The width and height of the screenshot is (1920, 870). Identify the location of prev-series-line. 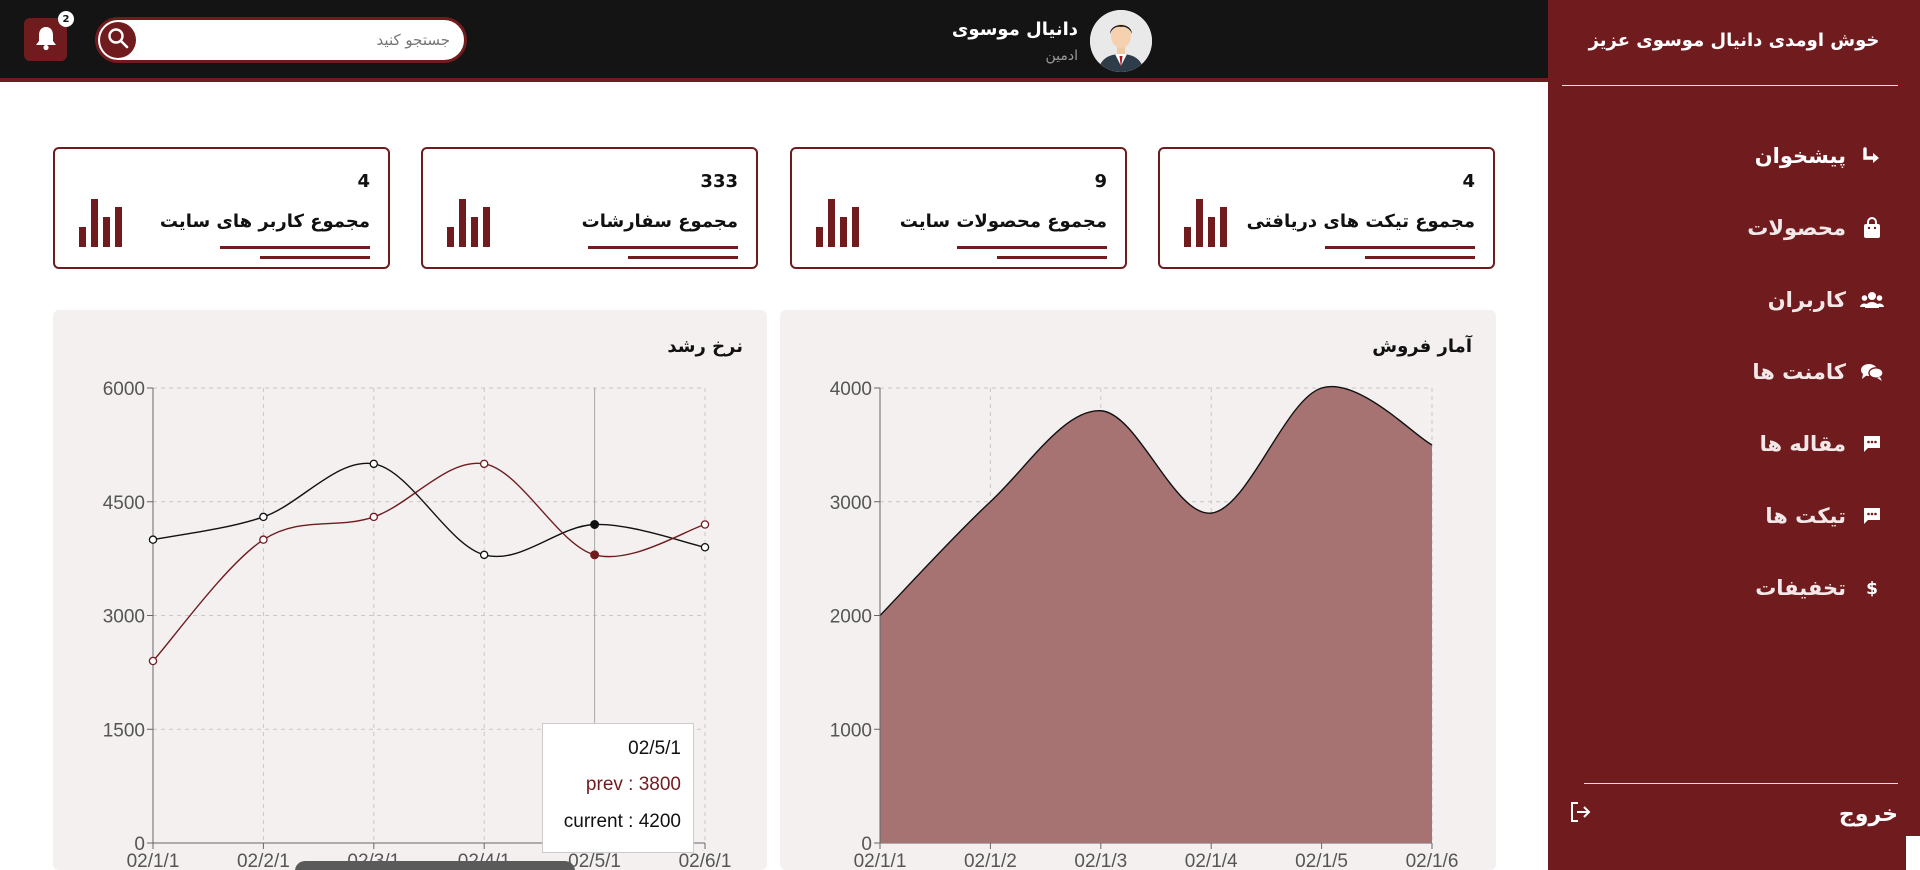
(429, 562).